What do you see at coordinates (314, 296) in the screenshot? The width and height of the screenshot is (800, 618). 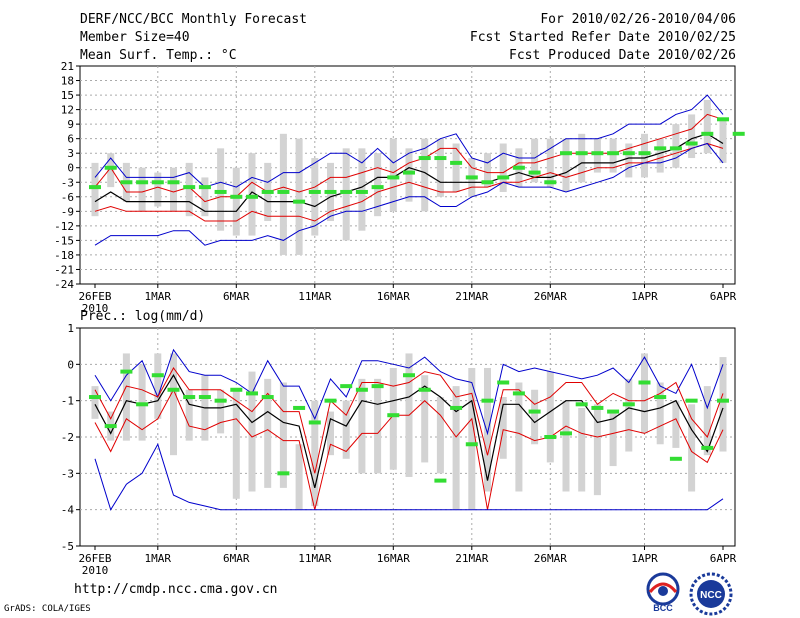 I see `temp-x-tick-label: 11MAR` at bounding box center [314, 296].